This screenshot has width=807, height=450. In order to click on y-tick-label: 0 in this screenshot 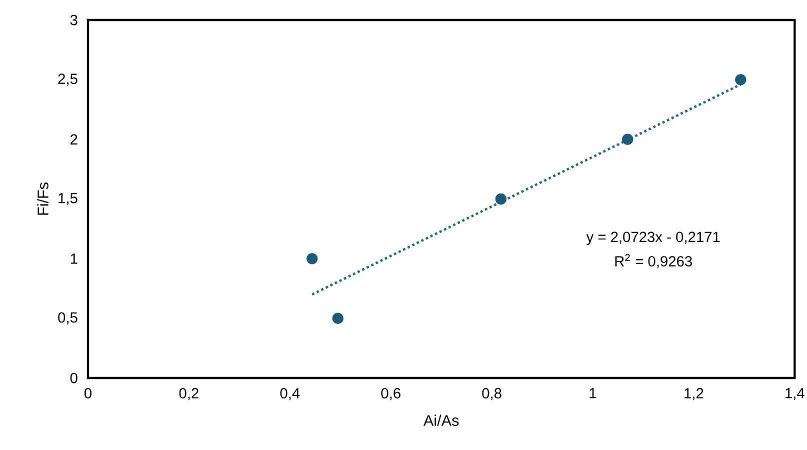, I will do `click(74, 378)`.